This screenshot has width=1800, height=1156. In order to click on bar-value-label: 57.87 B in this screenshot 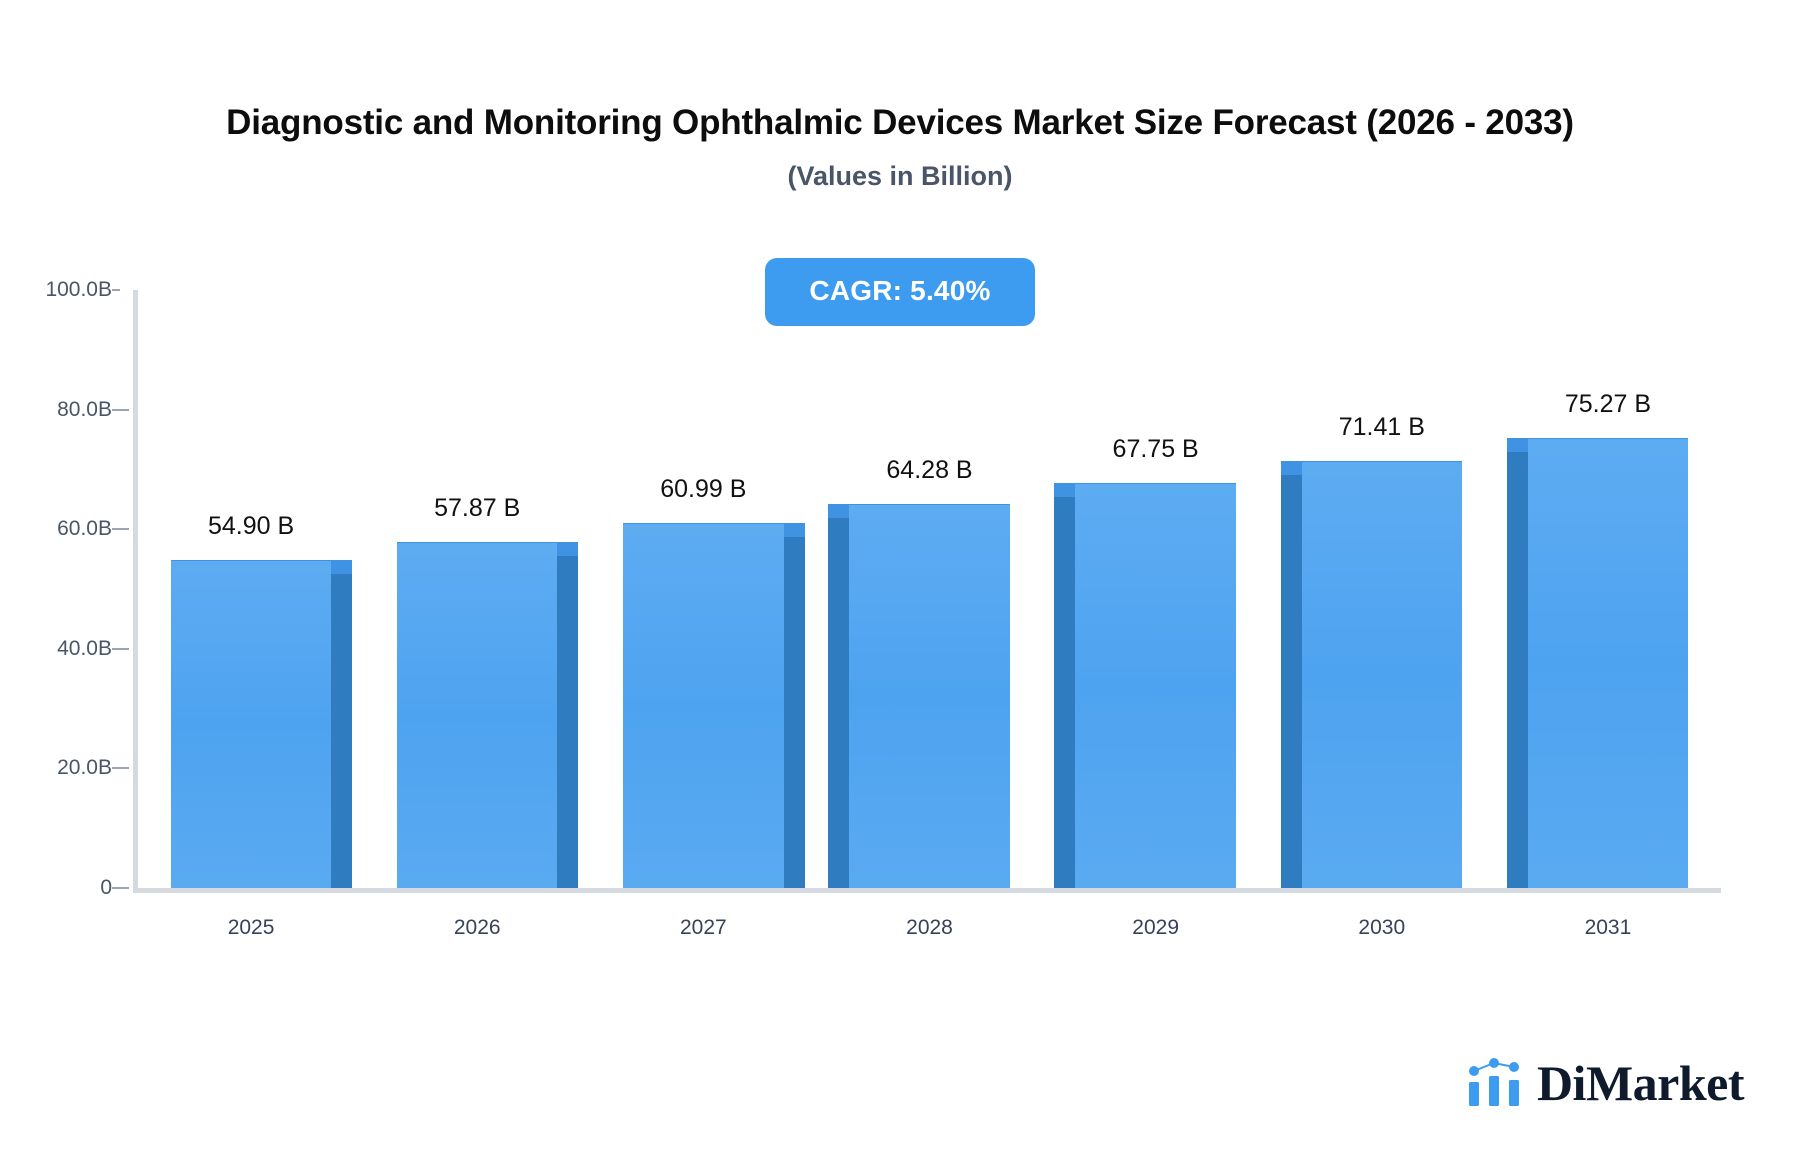, I will do `click(477, 507)`.